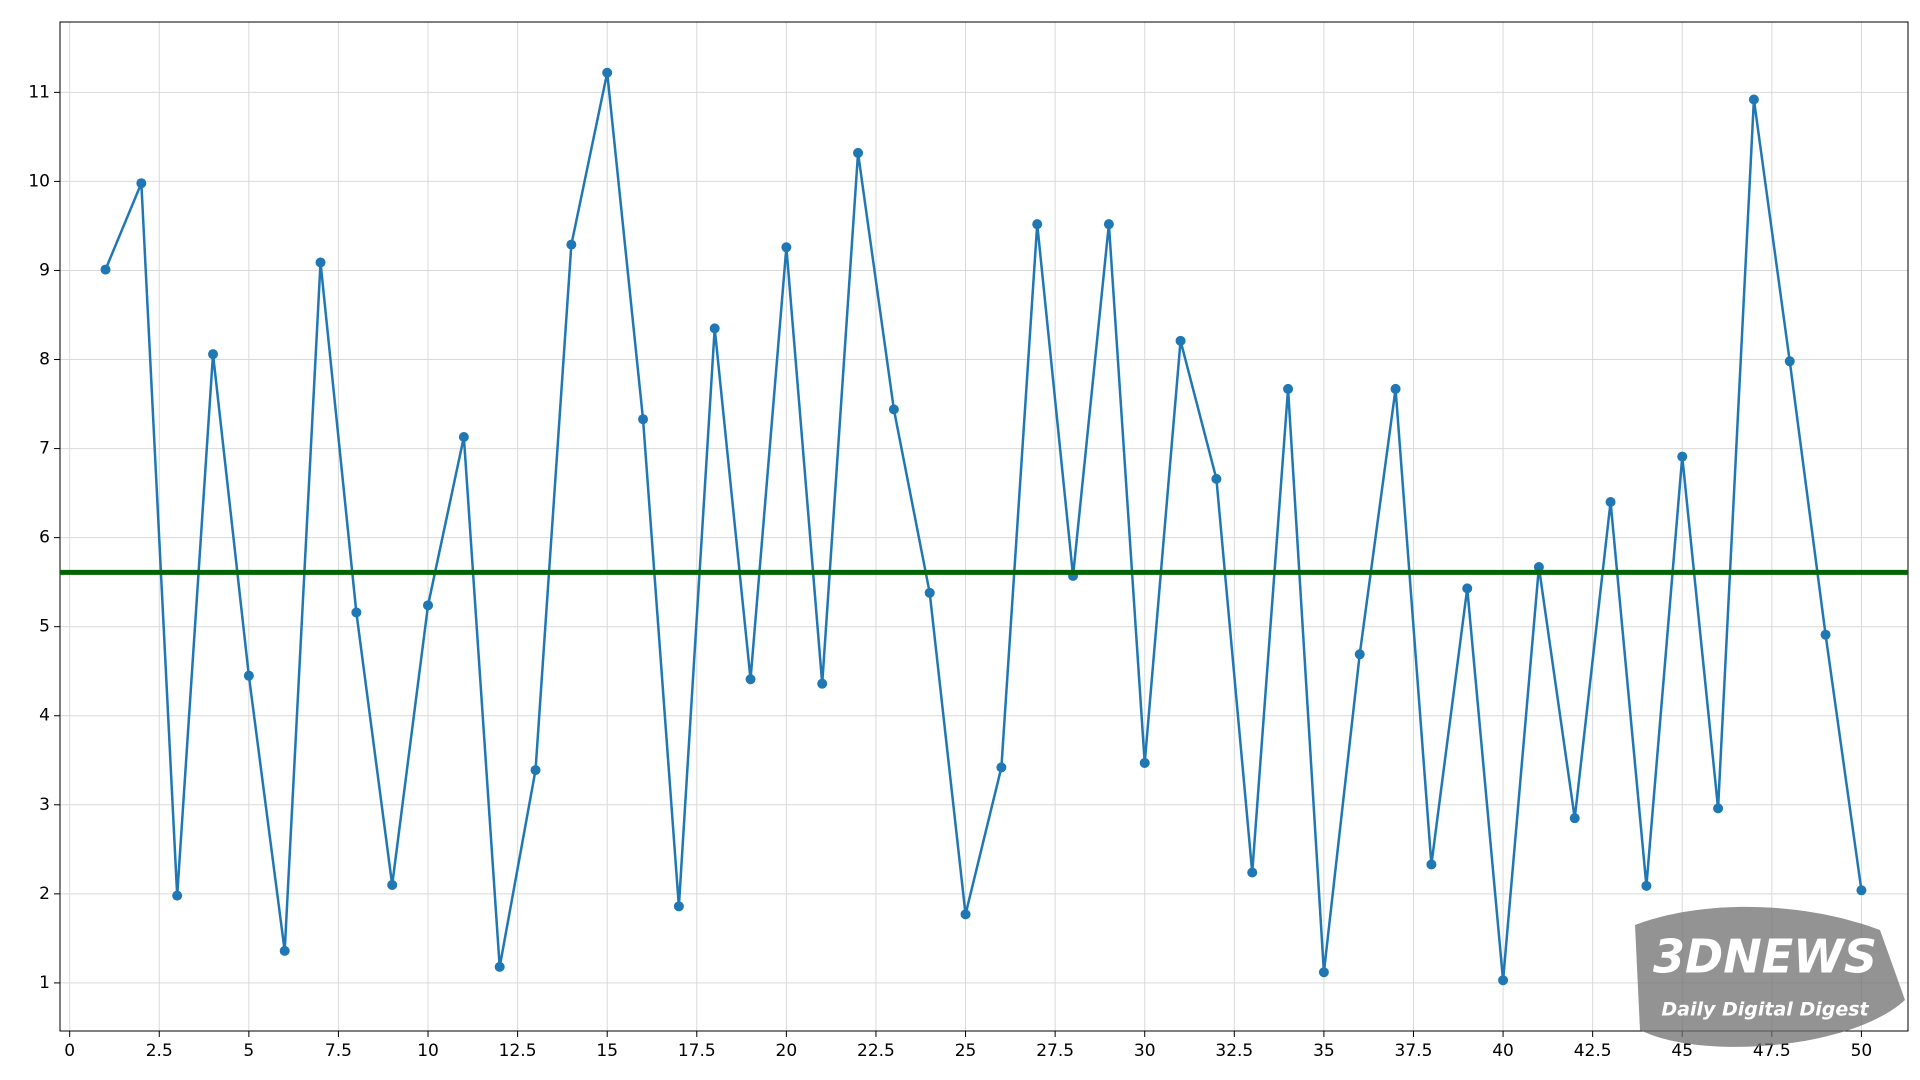 The image size is (1920, 1080). What do you see at coordinates (159, 1051) in the screenshot?
I see `x-tick-label: 2.5` at bounding box center [159, 1051].